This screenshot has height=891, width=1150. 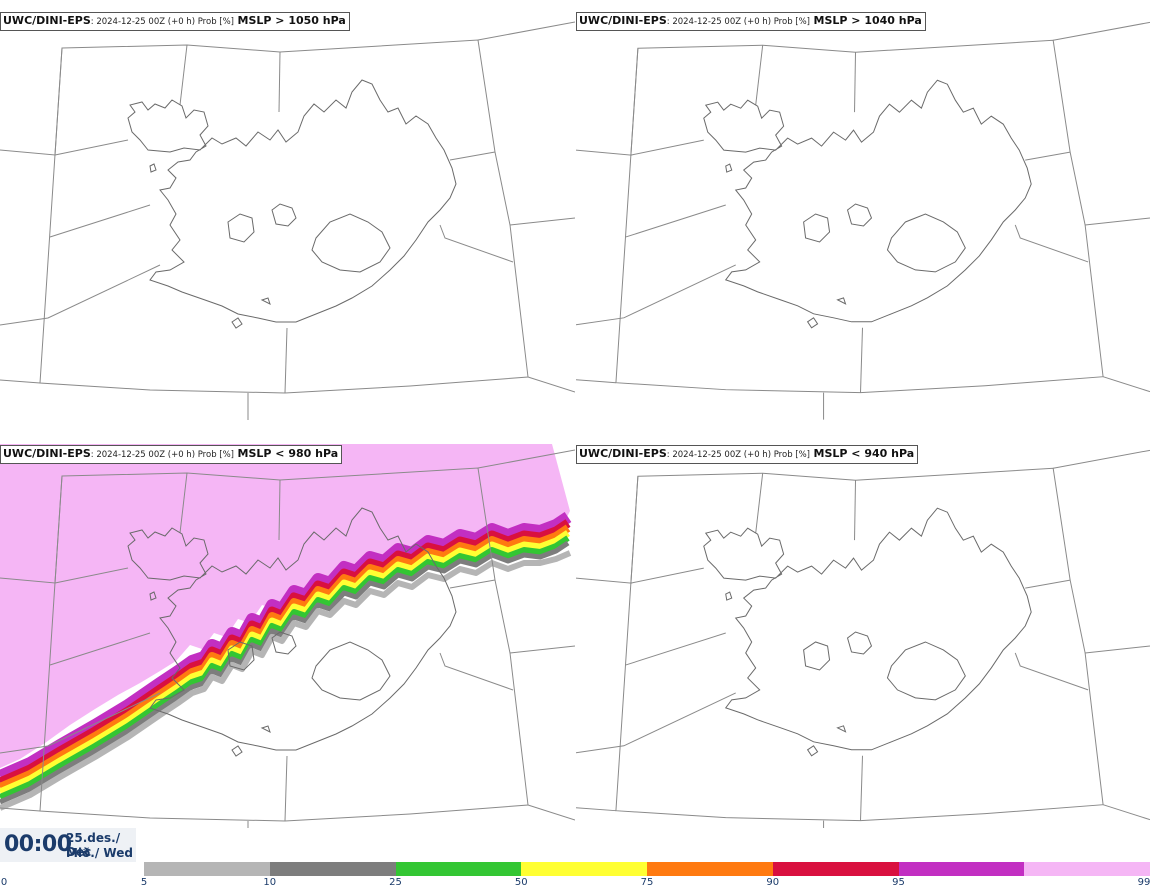 I want to click on colorbar-tick-label: 90, so click(x=773, y=882).